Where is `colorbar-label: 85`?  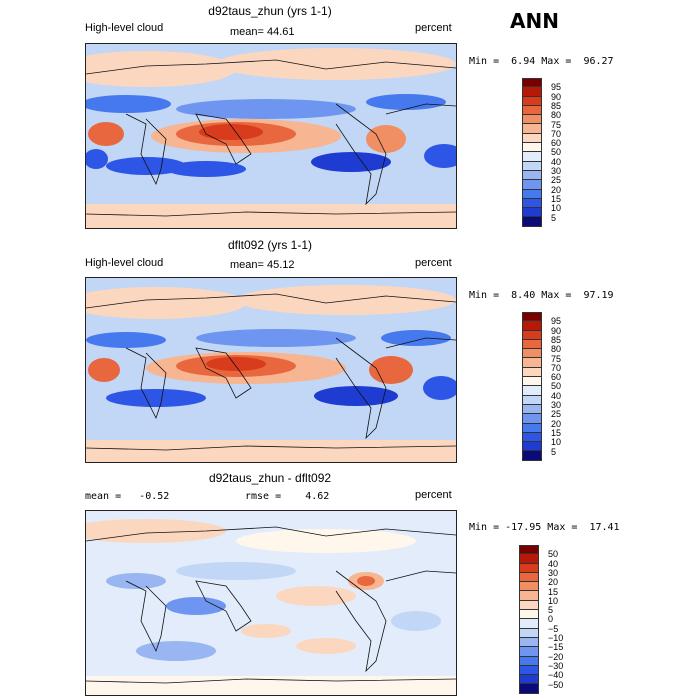 colorbar-label: 85 is located at coordinates (556, 339).